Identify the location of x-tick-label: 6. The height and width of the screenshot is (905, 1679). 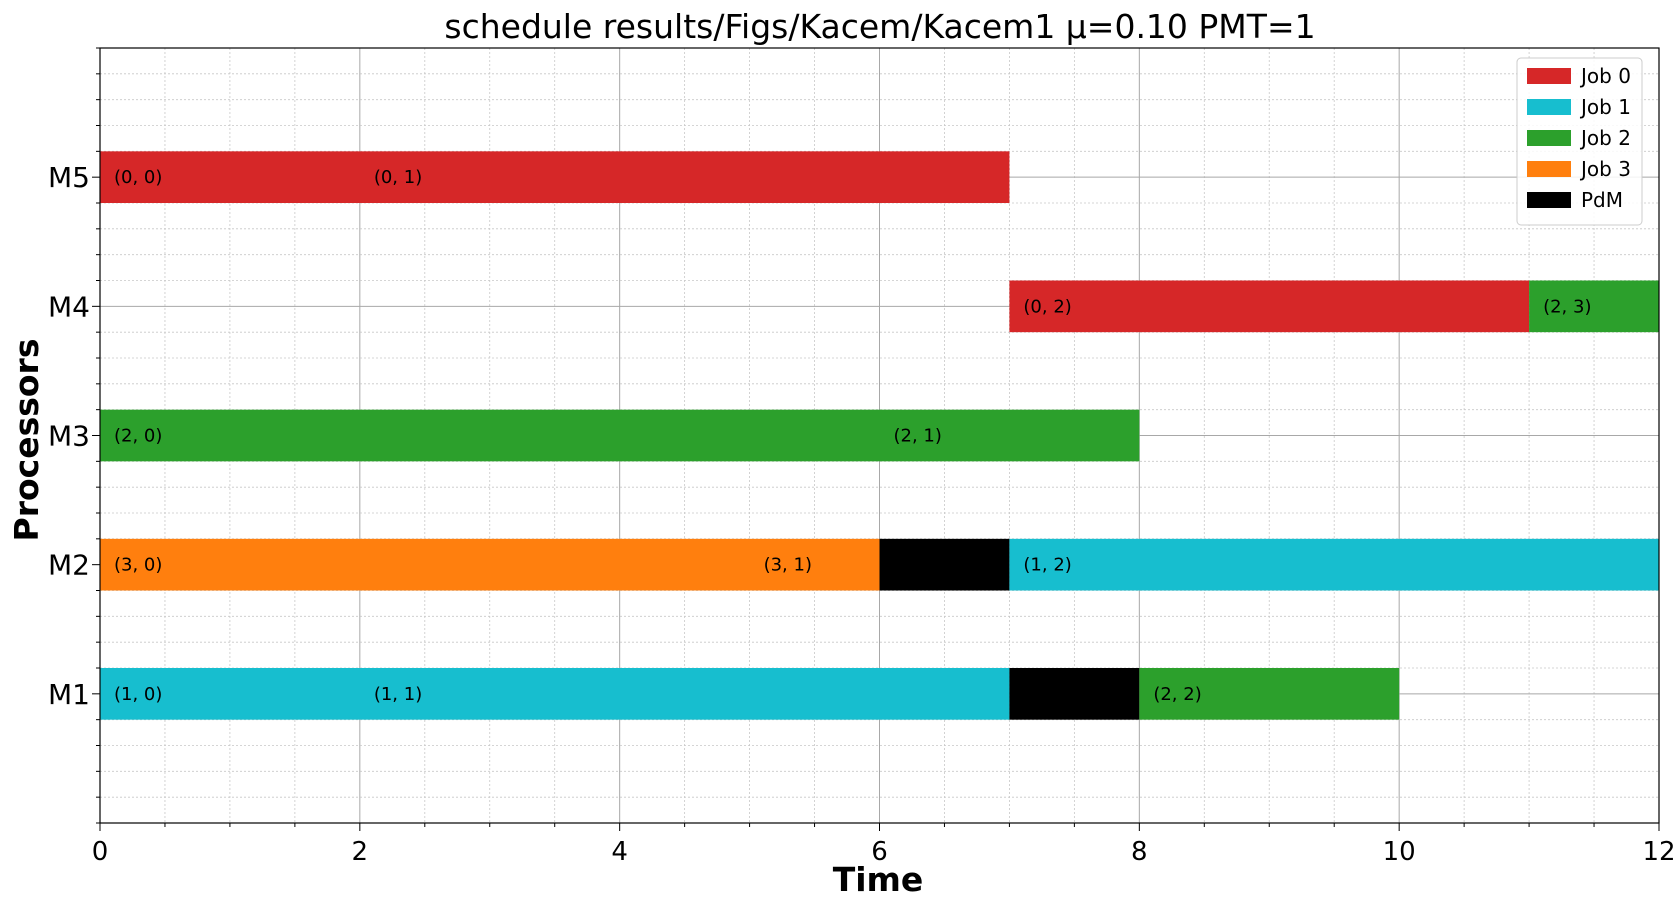
(879, 852).